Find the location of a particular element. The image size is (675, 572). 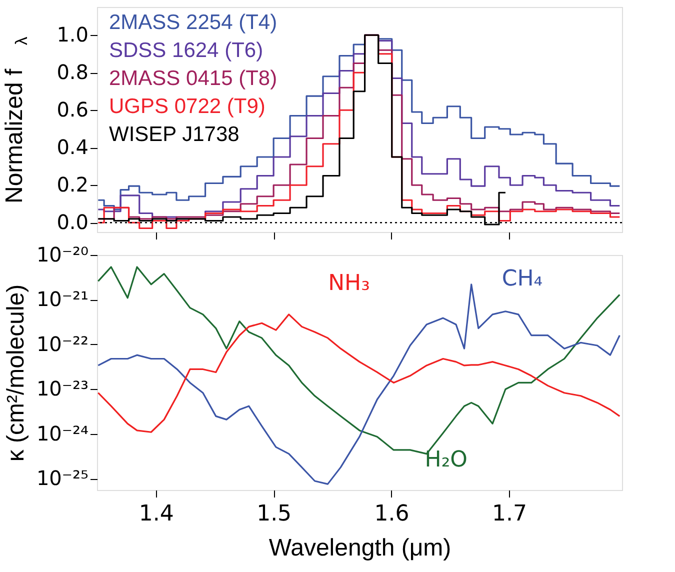

y-tick-label: 0.6 is located at coordinates (72, 110).